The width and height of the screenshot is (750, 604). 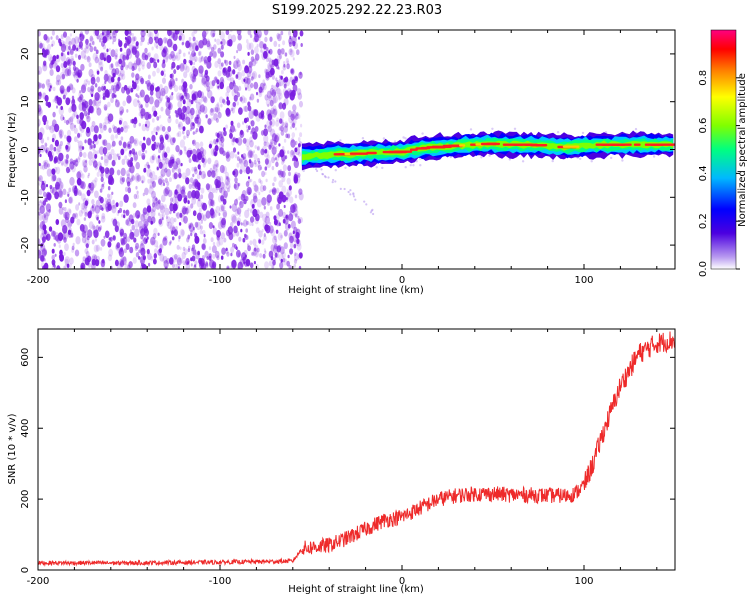 What do you see at coordinates (325, 177) in the screenshot?
I see `streak-point` at bounding box center [325, 177].